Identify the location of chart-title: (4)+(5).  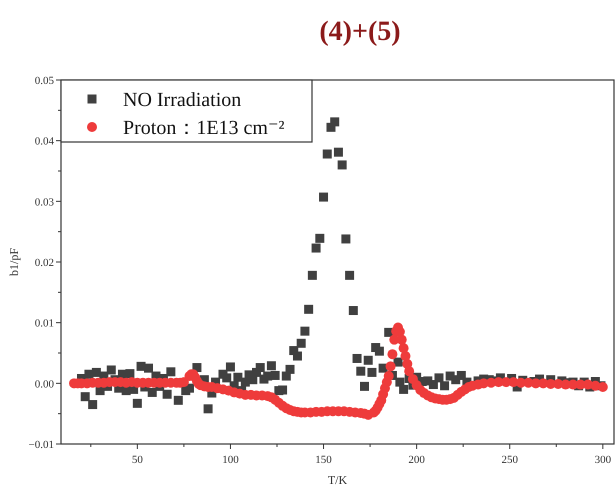
(360, 31).